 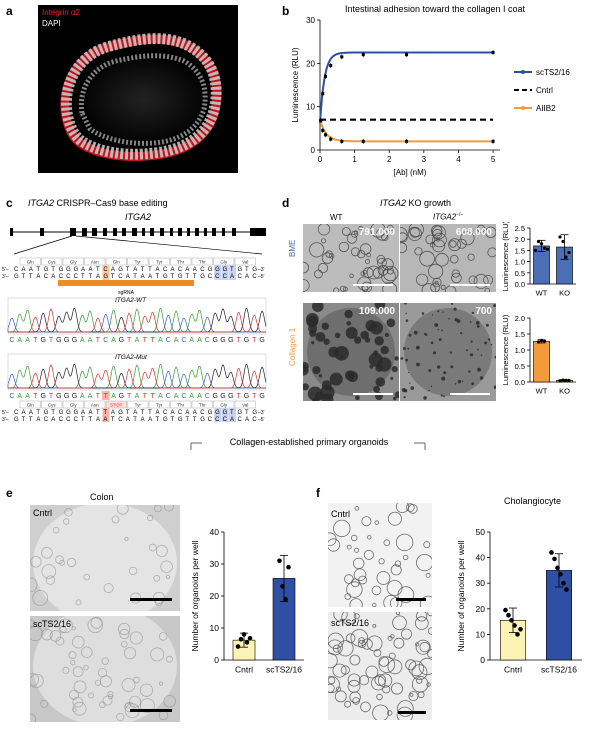 I want to click on called-base: C, so click(x=105, y=340).